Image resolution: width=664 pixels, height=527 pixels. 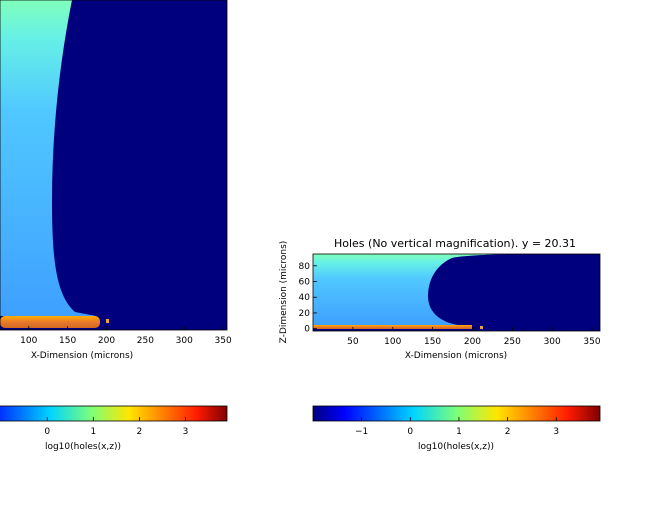 I want to click on left-x-tick-label: 200, so click(x=106, y=341).